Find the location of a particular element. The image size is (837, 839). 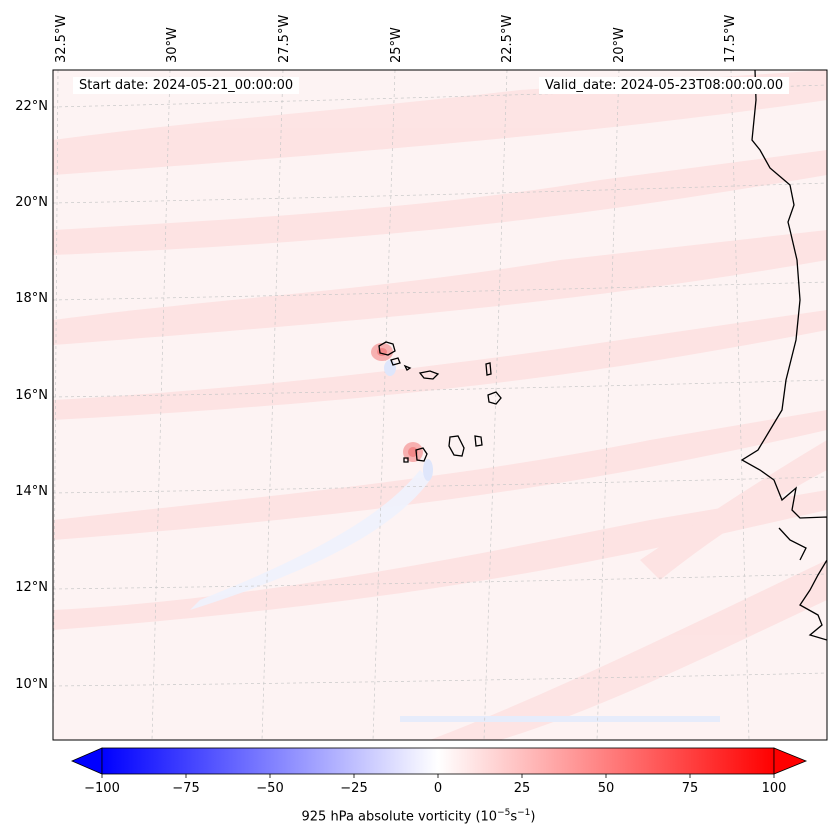

colorbar-label: 925 hPa absolute vorticity (10−5s−1) is located at coordinates (418, 816).